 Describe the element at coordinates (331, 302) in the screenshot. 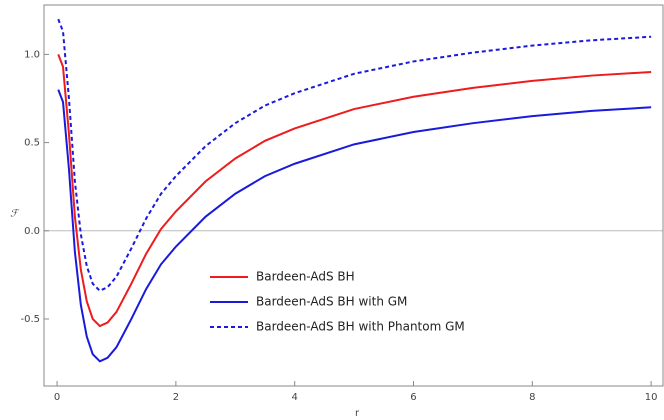

I see `legend-label: Bardeen-AdS BH with GM` at that location.